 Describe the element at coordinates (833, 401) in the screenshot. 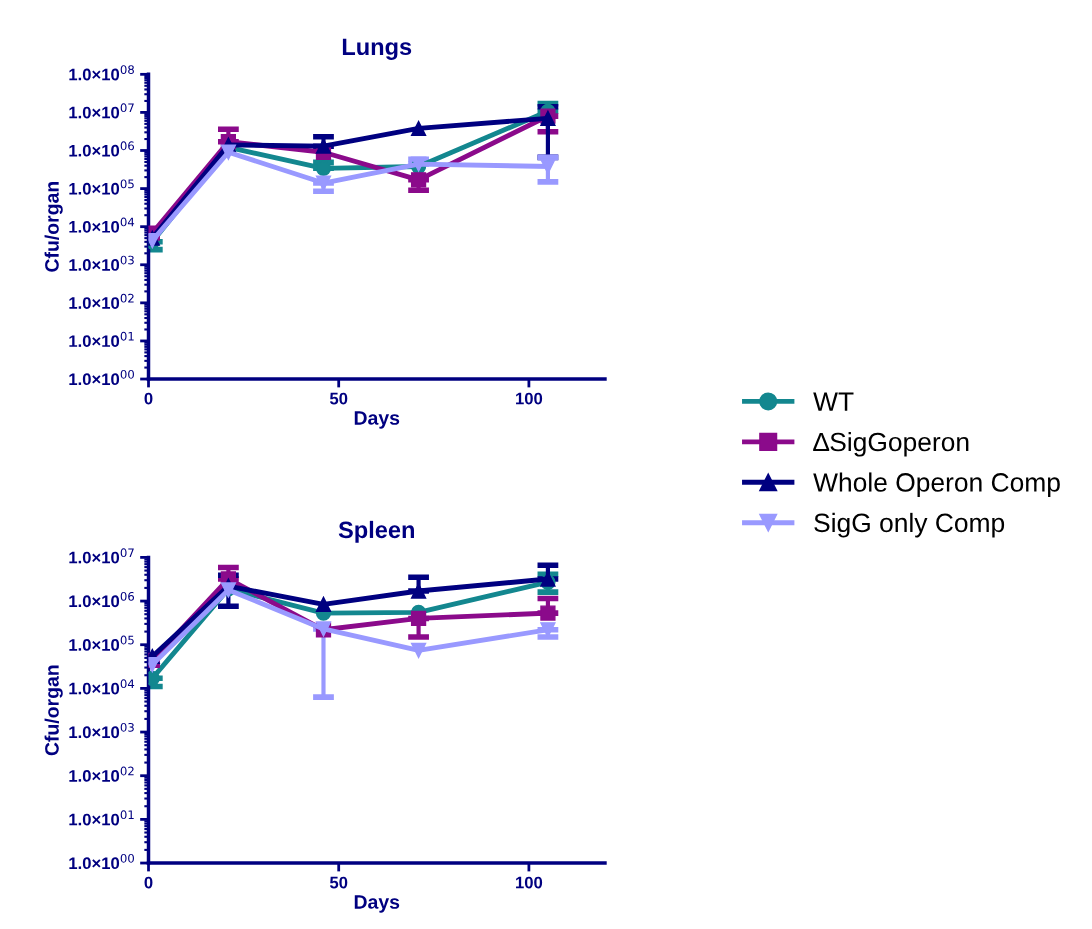

I see `legend-label: WT` at that location.